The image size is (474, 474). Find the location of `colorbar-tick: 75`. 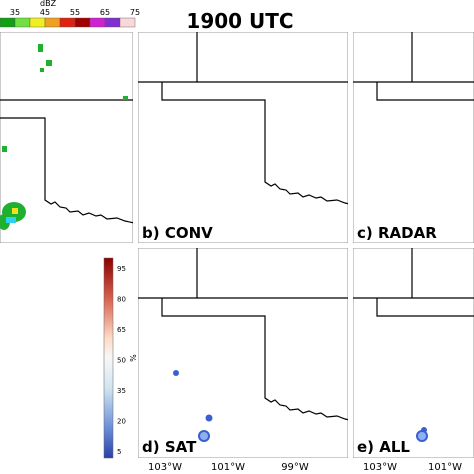

colorbar-tick: 75 is located at coordinates (135, 12).